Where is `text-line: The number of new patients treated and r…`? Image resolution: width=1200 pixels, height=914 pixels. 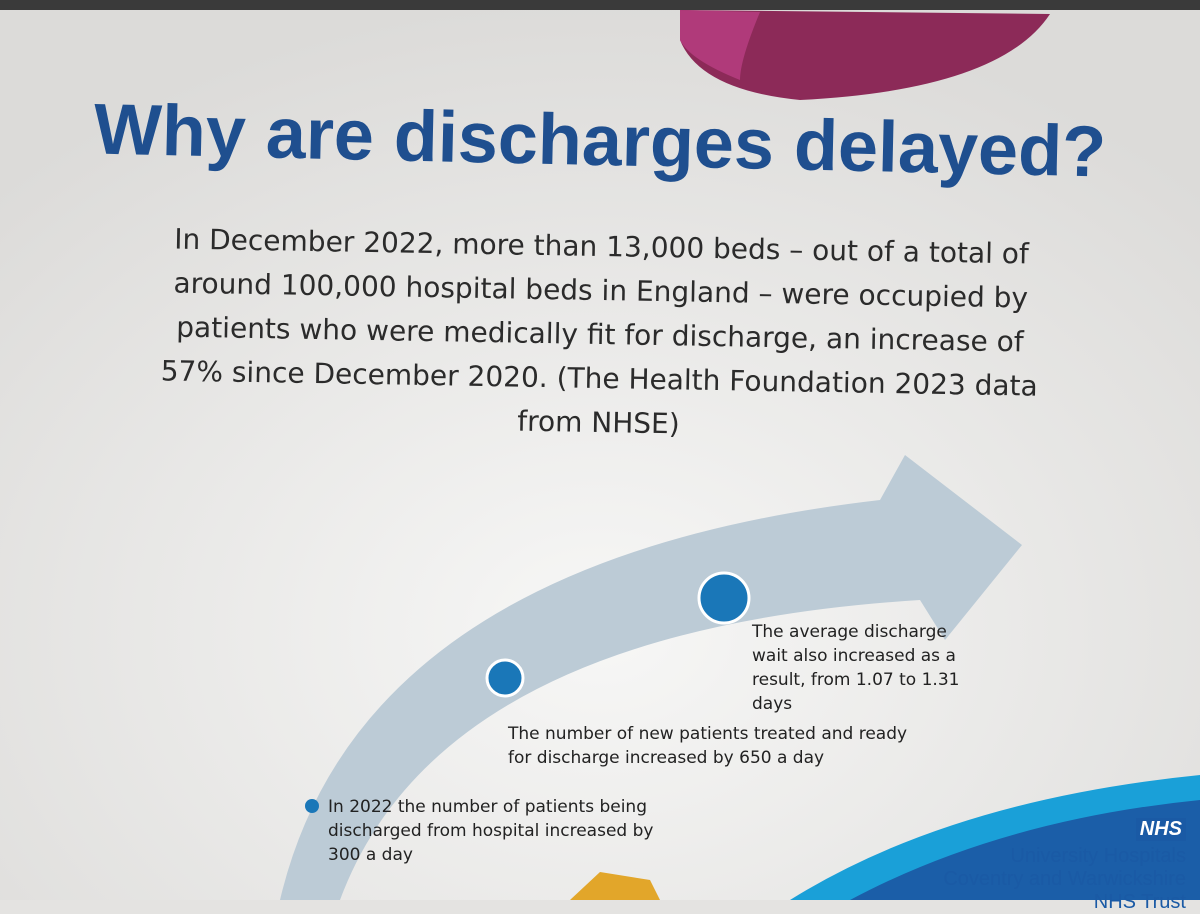 text-line: The number of new patients treated and r… is located at coordinates (708, 734).